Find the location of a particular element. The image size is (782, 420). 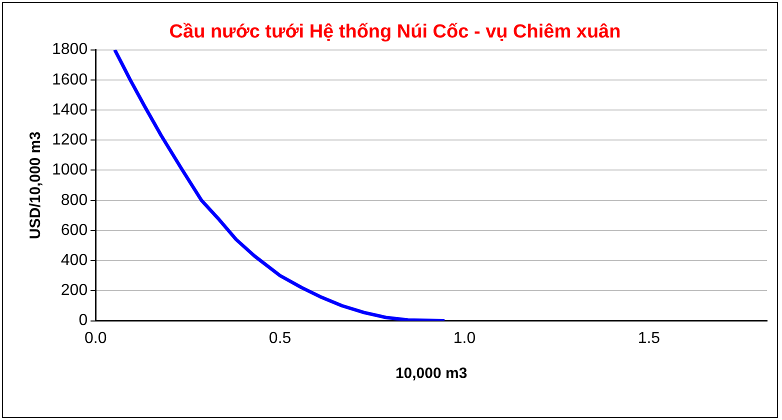

y-tick-label: 800 is located at coordinates (74, 200).